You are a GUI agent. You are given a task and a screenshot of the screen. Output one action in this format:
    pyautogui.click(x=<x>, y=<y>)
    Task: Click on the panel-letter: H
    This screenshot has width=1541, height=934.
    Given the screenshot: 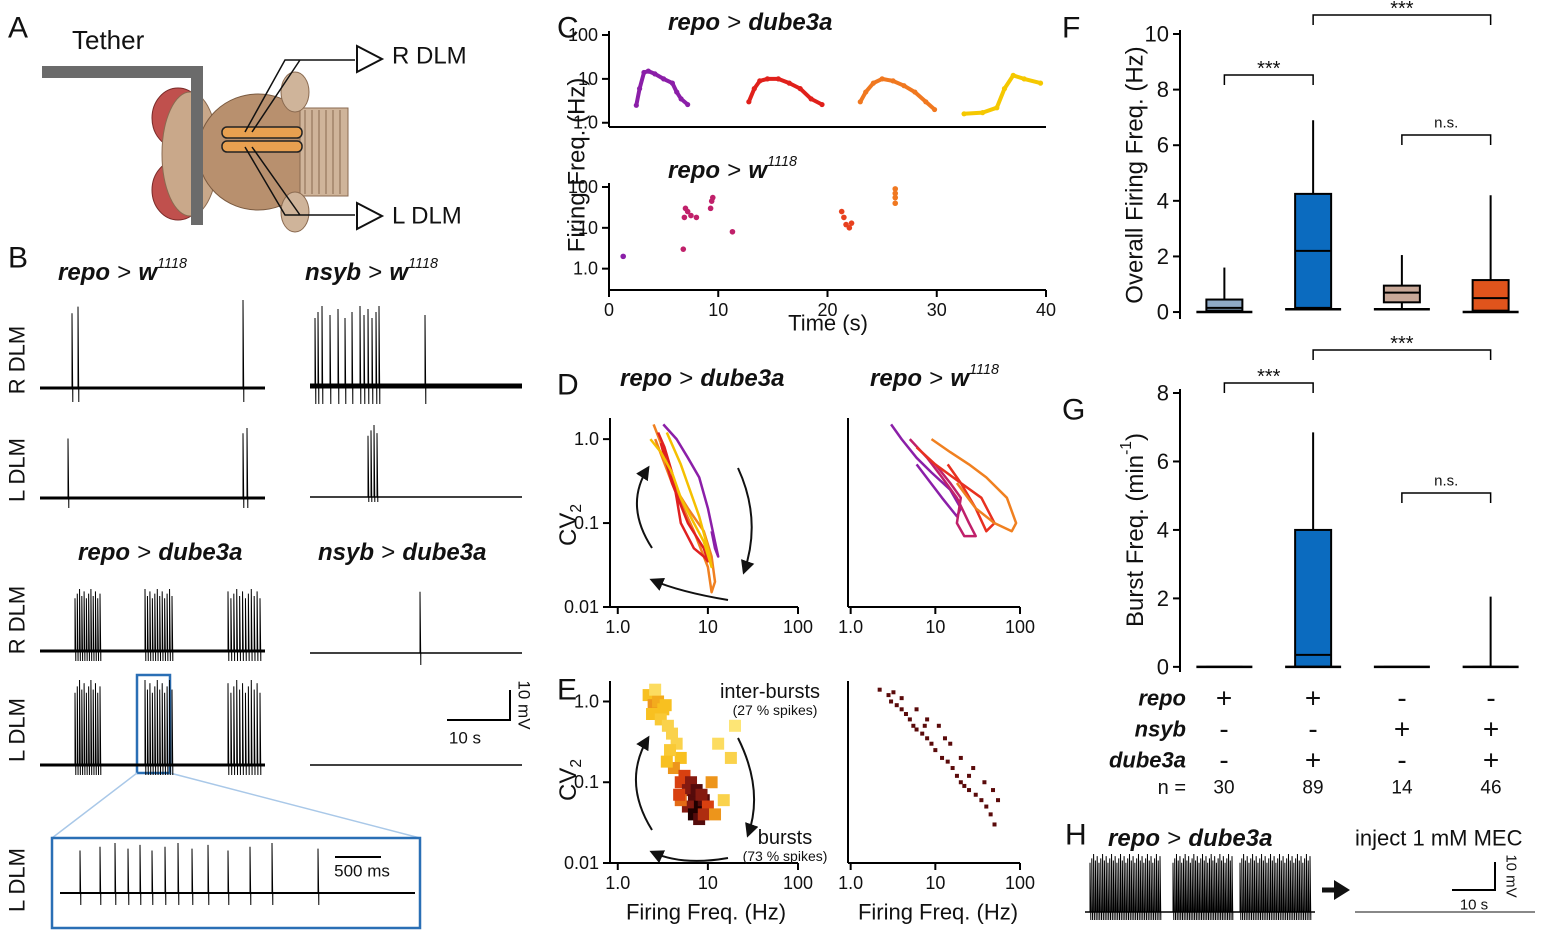 What is the action you would take?
    pyautogui.click(x=1076, y=835)
    